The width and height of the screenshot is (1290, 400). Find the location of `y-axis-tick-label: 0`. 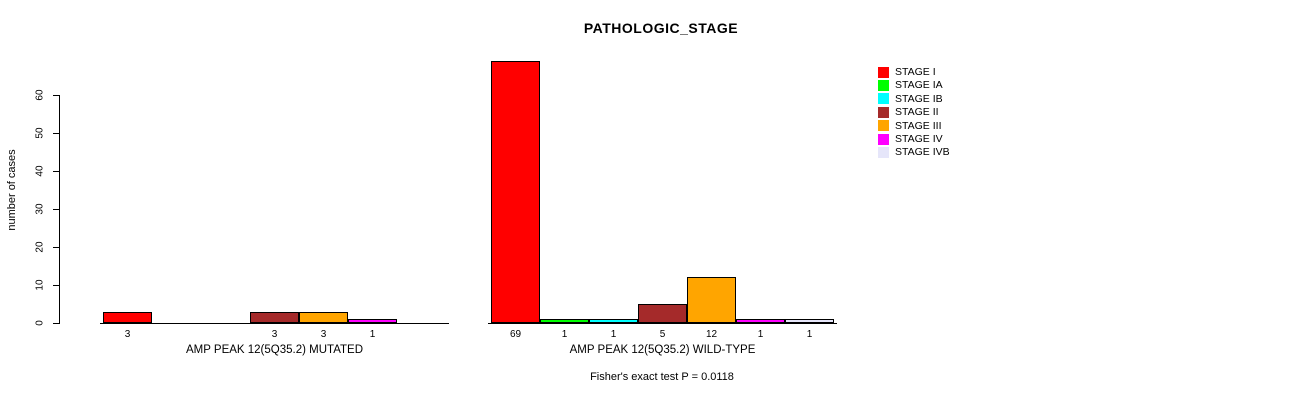

y-axis-tick-label: 0 is located at coordinates (40, 323).